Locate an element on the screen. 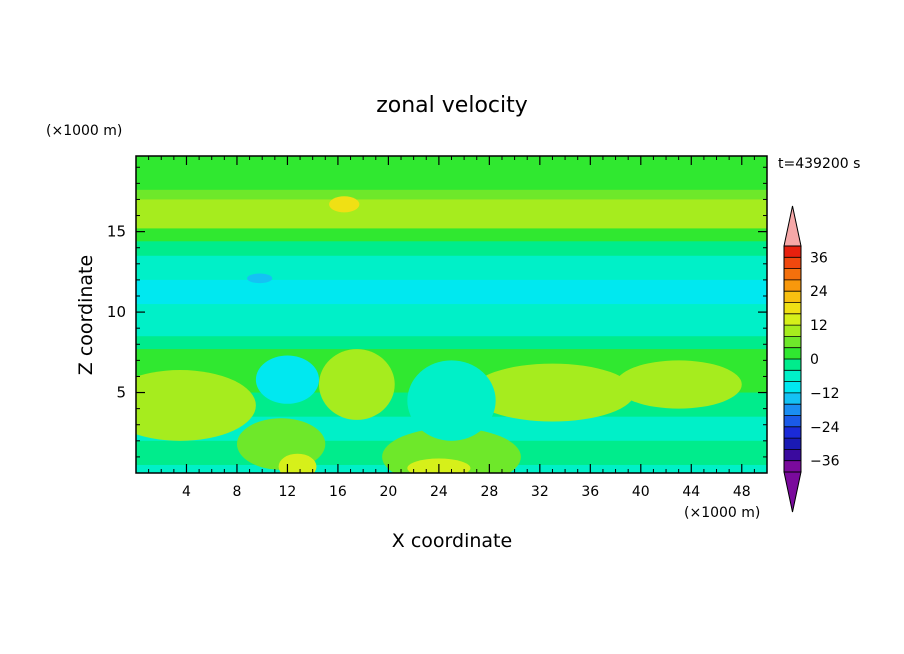 This screenshot has height=654, width=904. colorbar-tick-label: 12 is located at coordinates (819, 326).